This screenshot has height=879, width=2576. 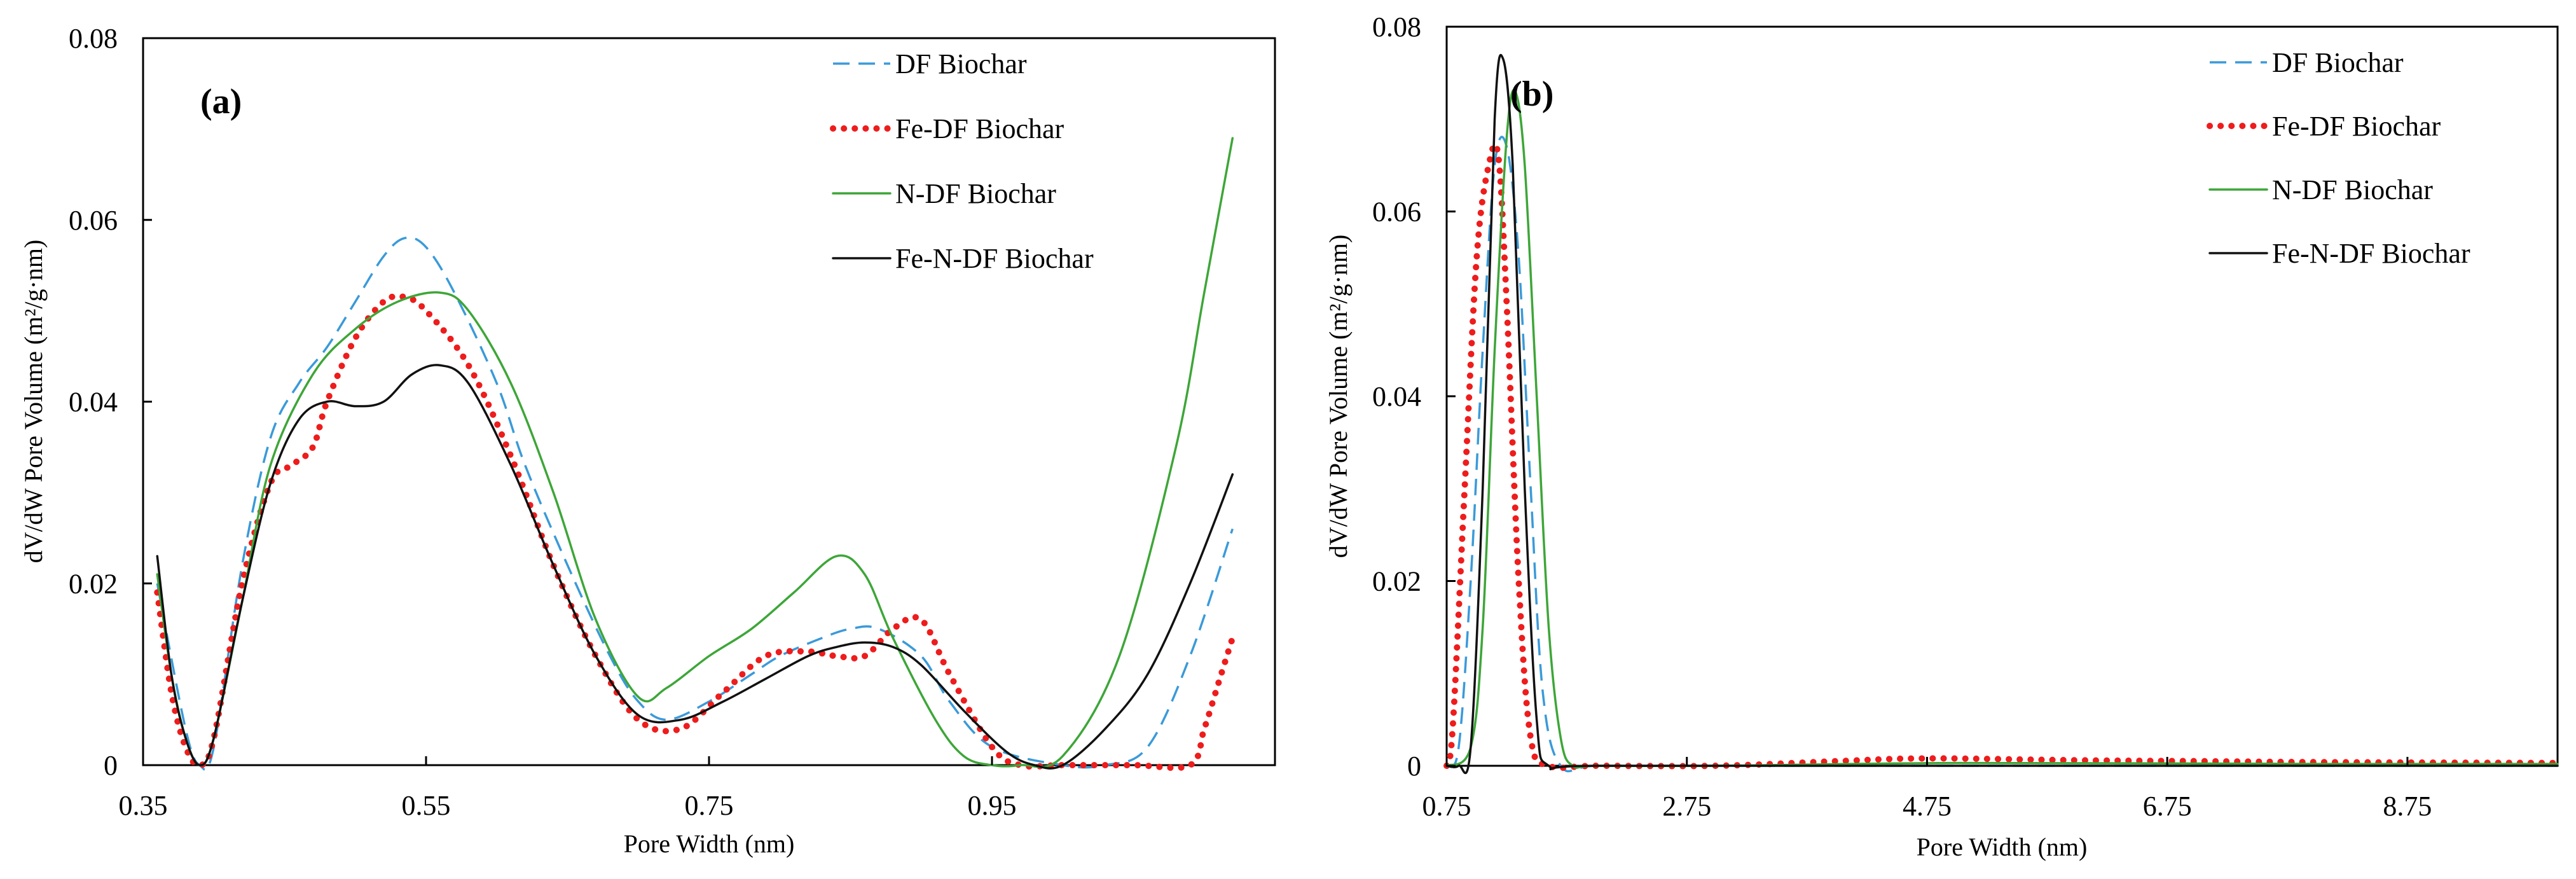 I want to click on y-tick-label-b-1: 0.02, so click(x=1397, y=581).